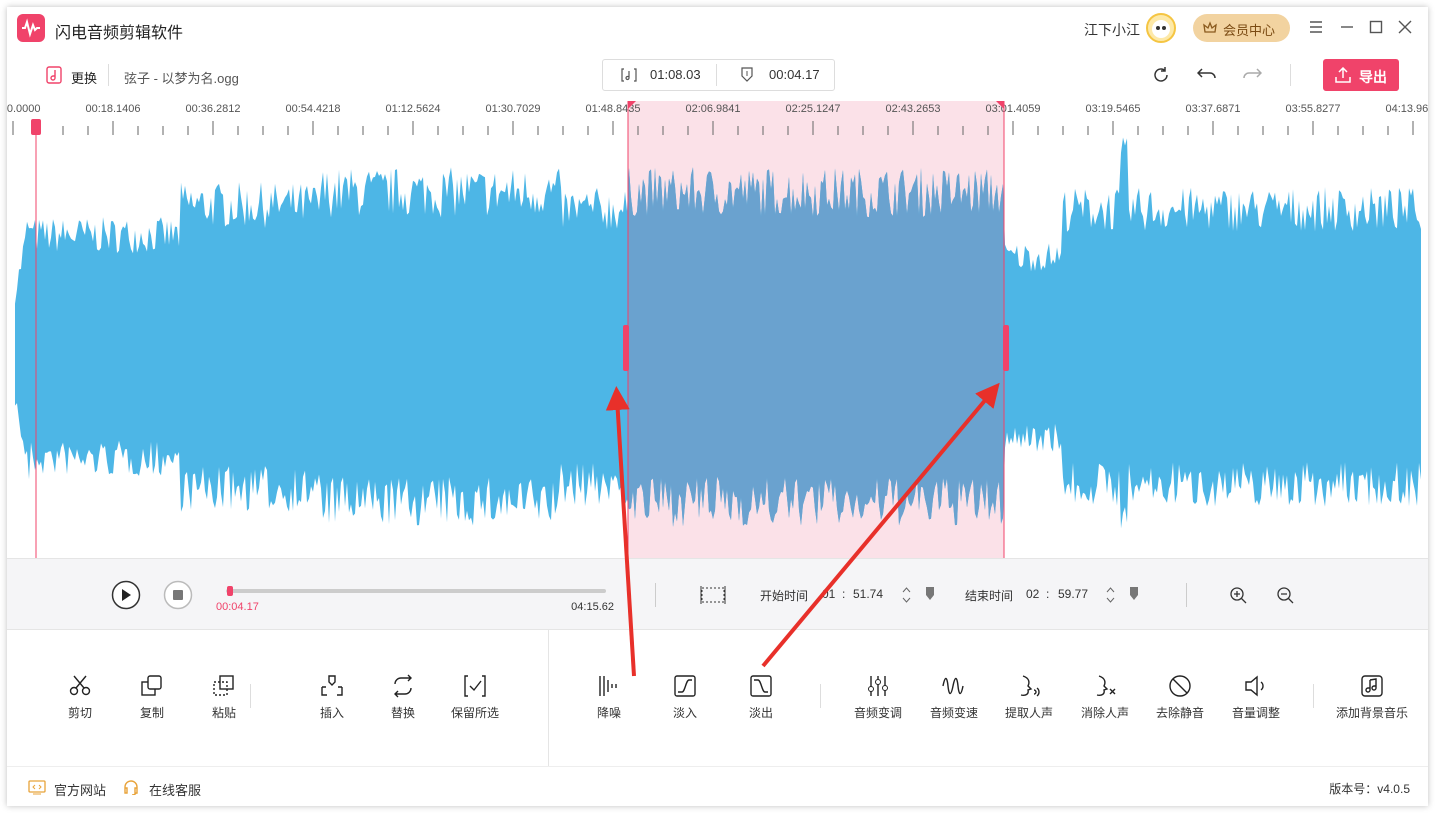 The height and width of the screenshot is (814, 1436). I want to click on menu-button, so click(1316, 27).